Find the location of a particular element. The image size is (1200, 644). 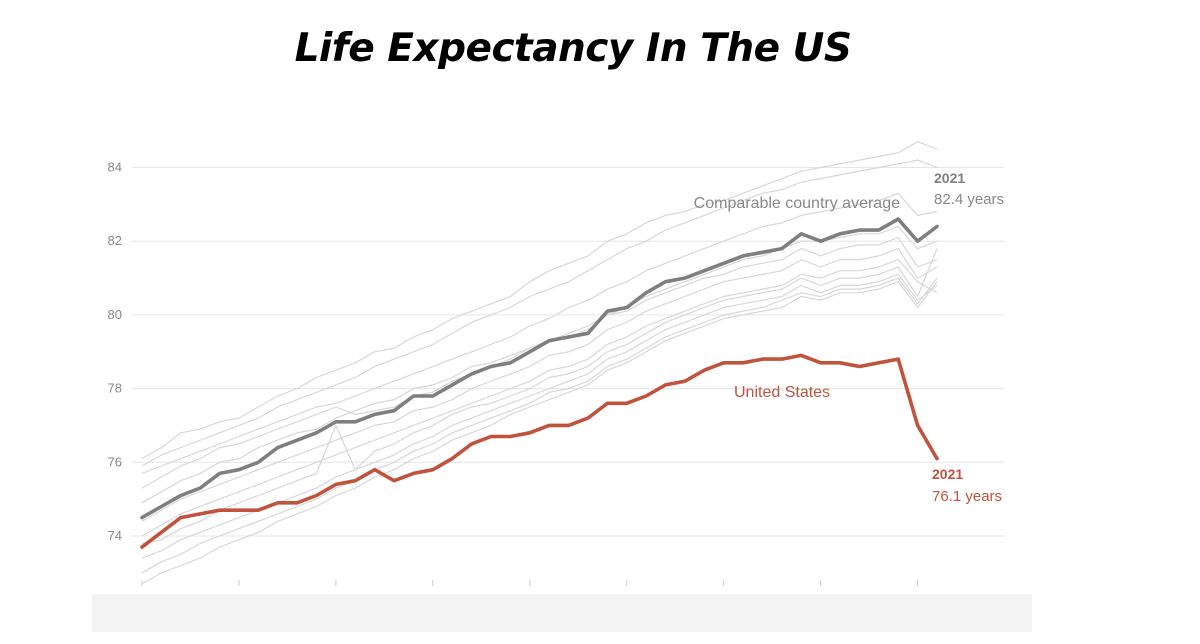

y-tick-label: 78 is located at coordinates (115, 388).